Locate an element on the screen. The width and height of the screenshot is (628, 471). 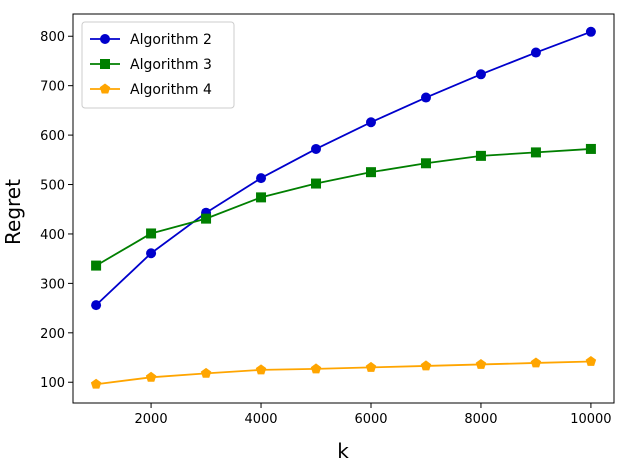
x-tick-label-4000: 4000 is located at coordinates (260, 419).